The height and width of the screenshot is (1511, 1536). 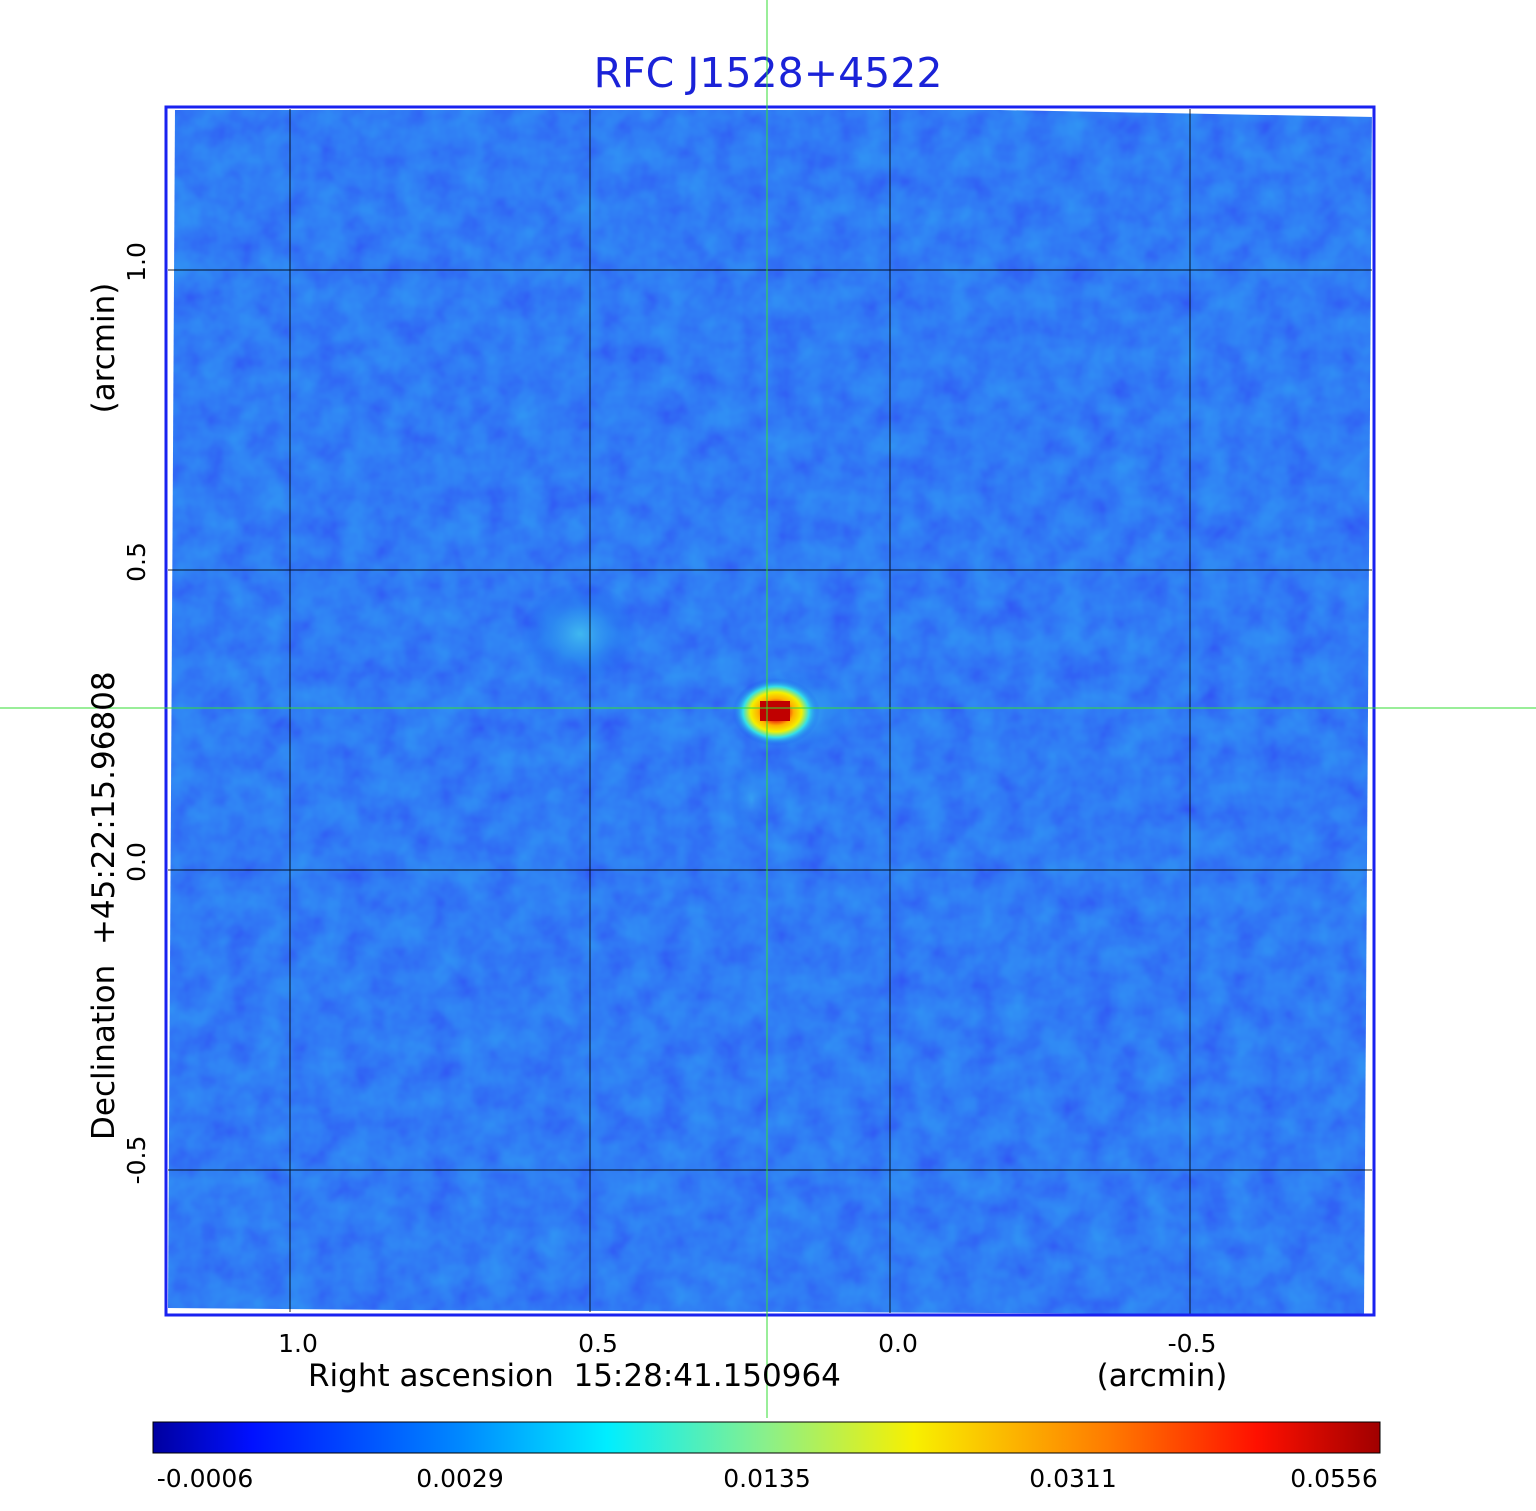 I want to click on bright-source-core, so click(x=775, y=711).